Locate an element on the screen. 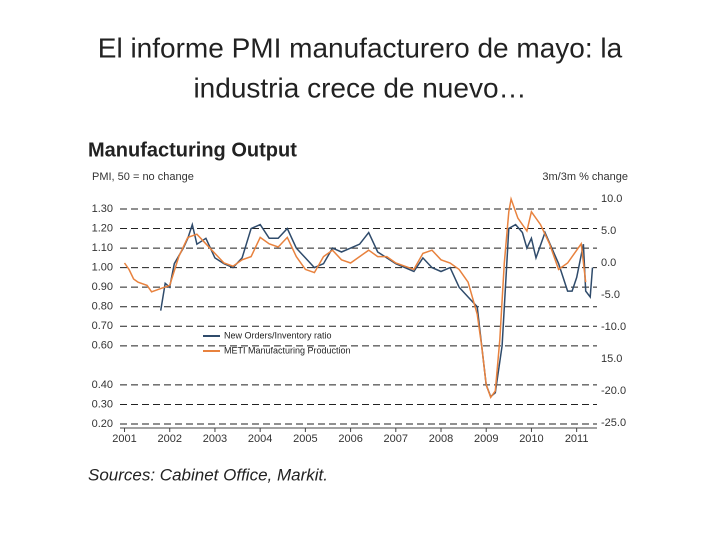 Image resolution: width=720 pixels, height=540 pixels. legend-label: New Orders/Inventory ratio is located at coordinates (278, 335).